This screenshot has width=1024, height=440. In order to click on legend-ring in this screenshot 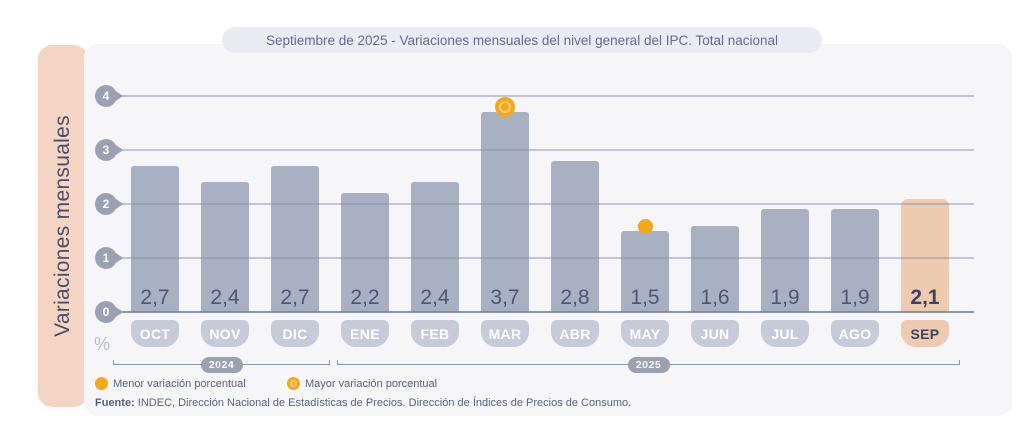, I will do `click(293, 383)`.